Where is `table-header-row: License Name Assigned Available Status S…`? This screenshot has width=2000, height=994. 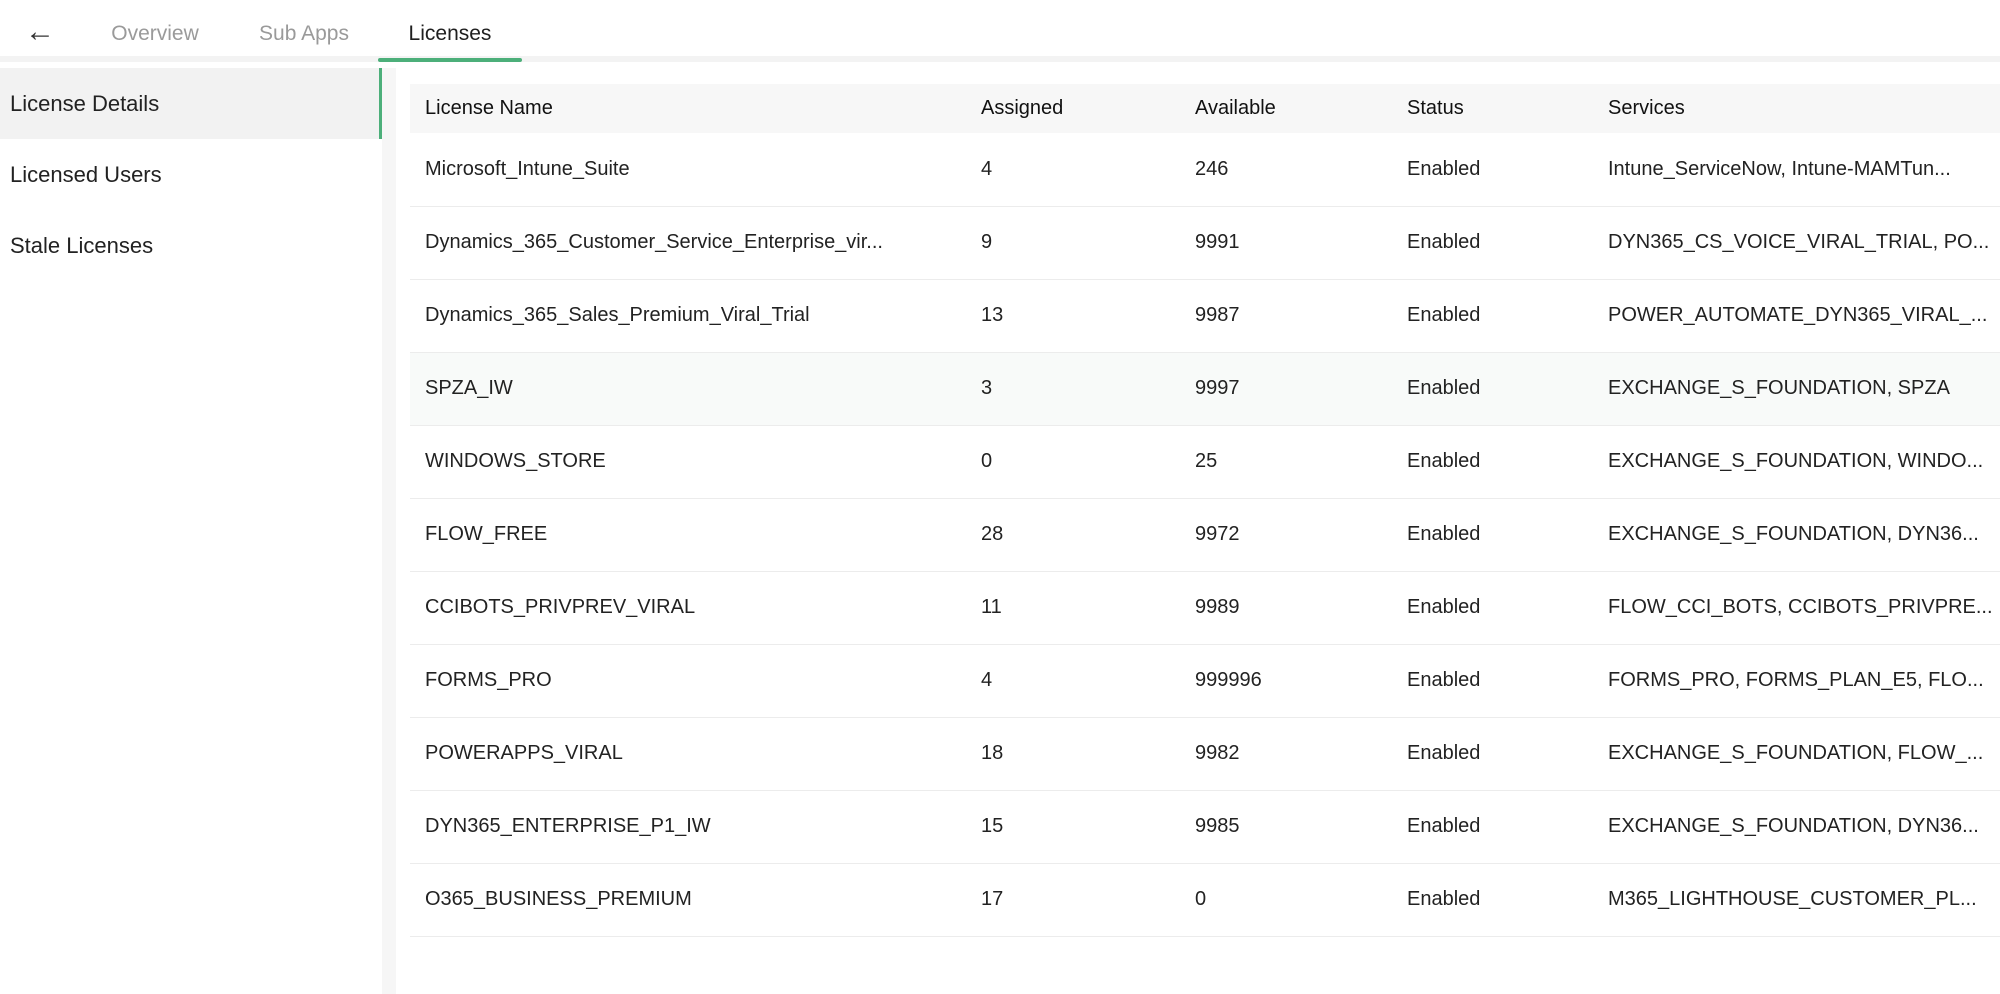 table-header-row: License Name Assigned Available Status S… is located at coordinates (1205, 108).